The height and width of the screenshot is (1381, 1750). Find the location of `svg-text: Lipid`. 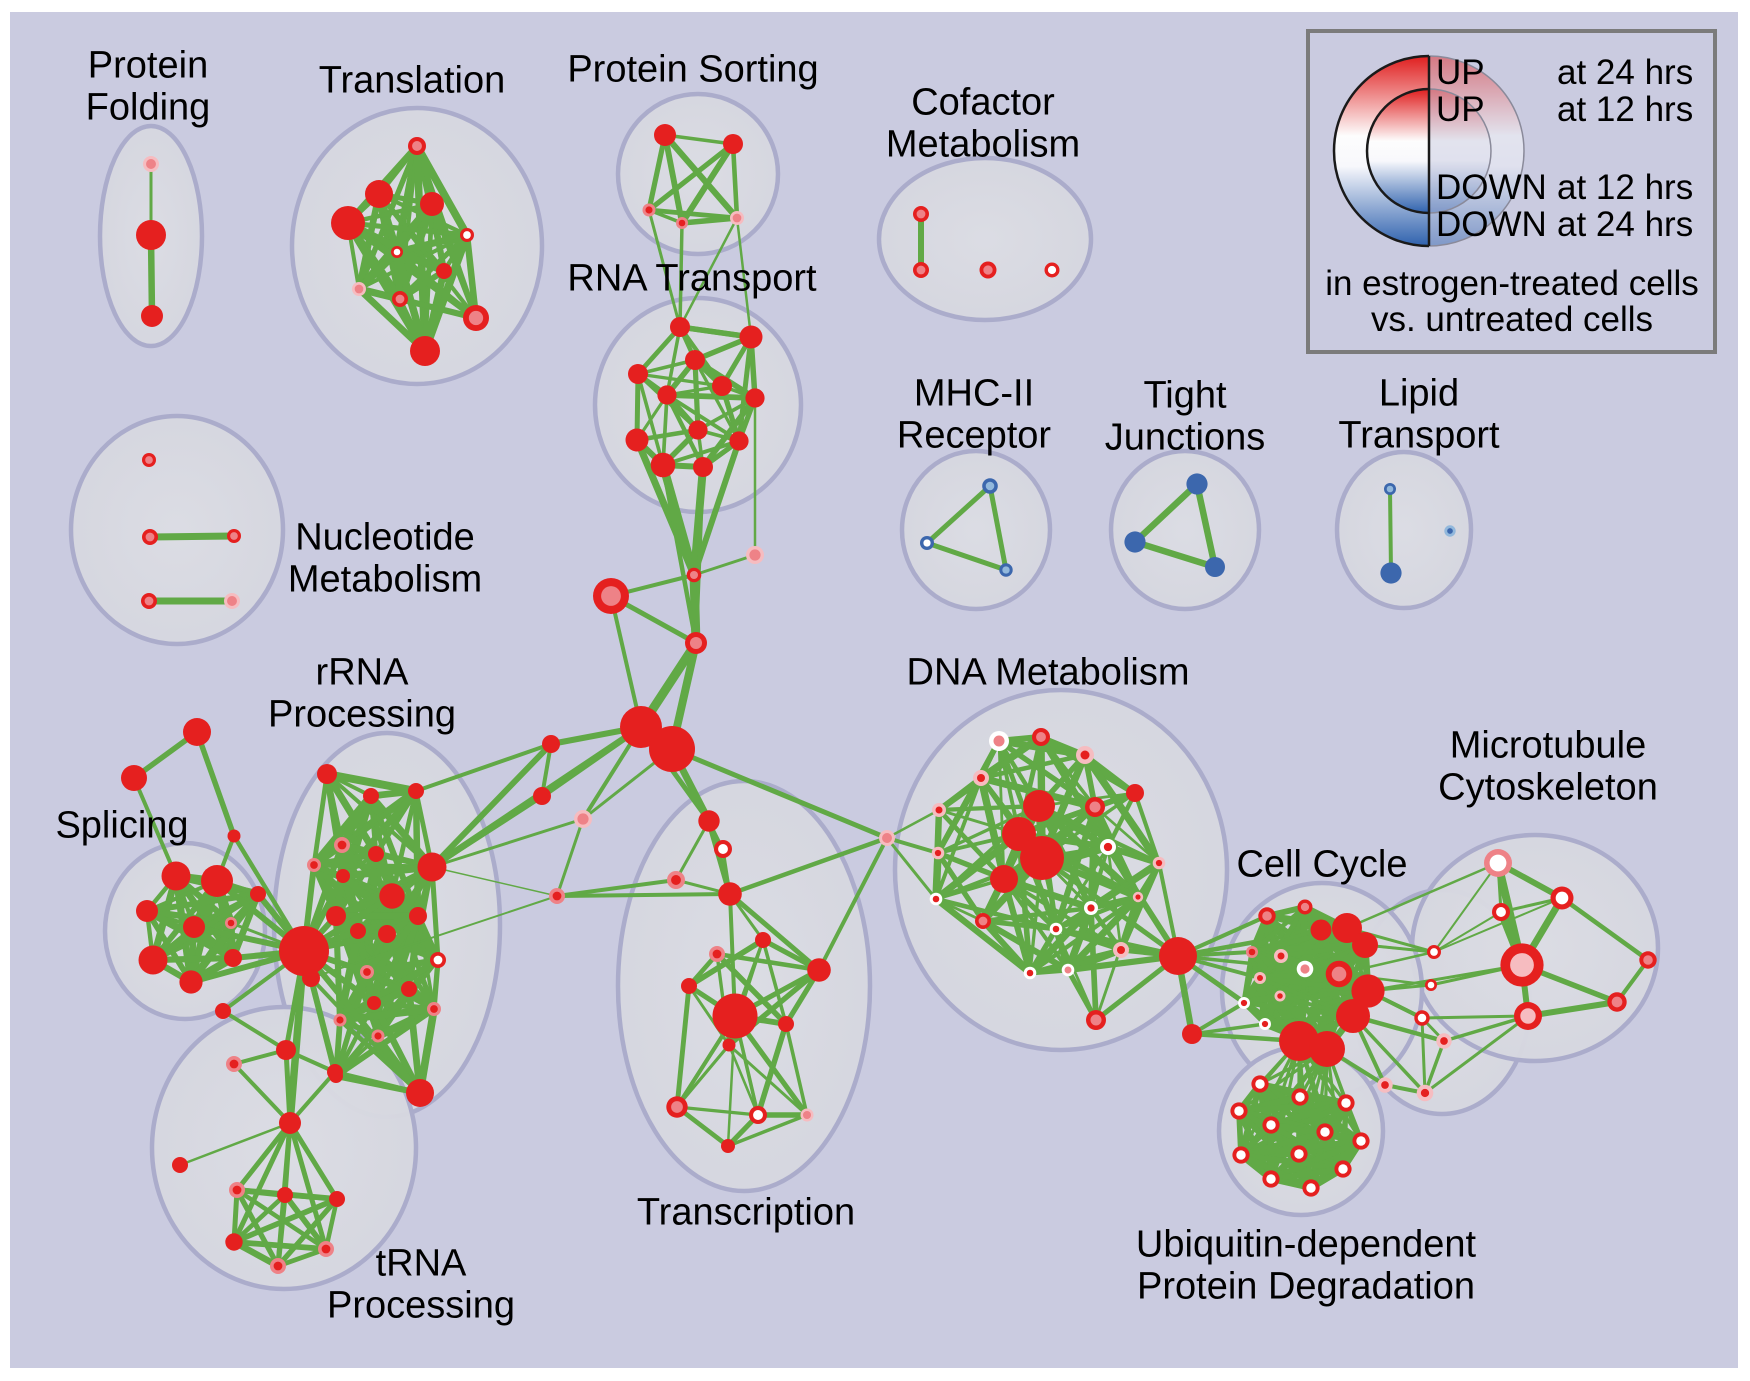

svg-text: Lipid is located at coordinates (1419, 393).